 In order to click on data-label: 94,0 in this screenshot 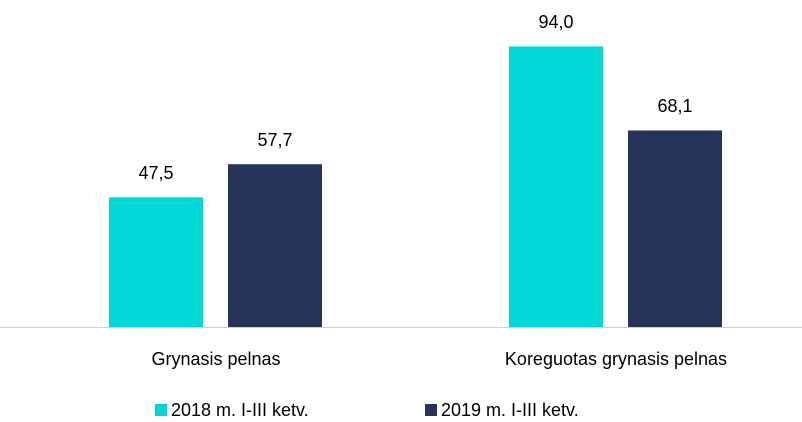, I will do `click(555, 22)`.